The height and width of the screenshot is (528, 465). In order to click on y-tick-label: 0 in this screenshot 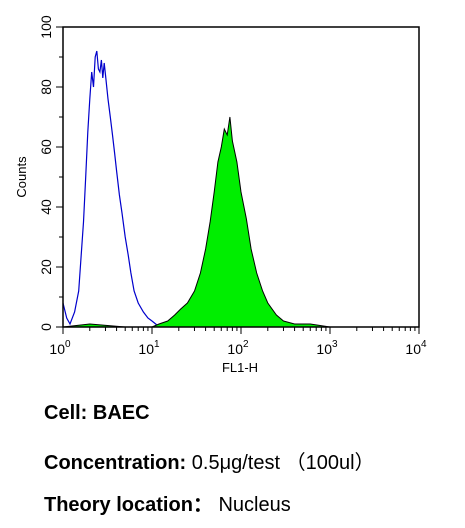, I will do `click(46, 327)`.